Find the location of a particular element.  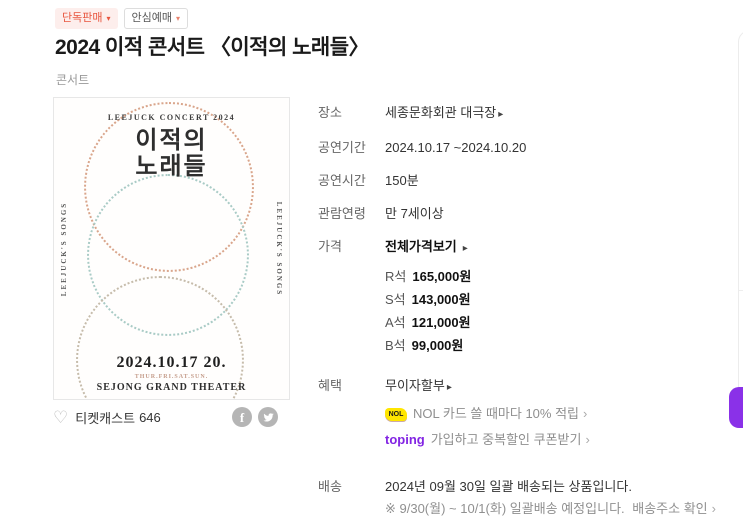

runtime-value: 150분 is located at coordinates (402, 180).